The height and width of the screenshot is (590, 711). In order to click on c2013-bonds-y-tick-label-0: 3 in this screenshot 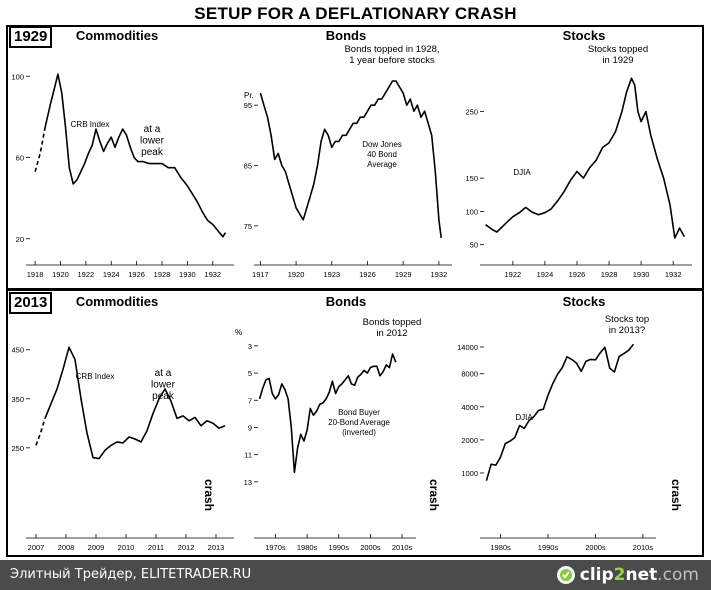, I will do `click(250, 346)`.